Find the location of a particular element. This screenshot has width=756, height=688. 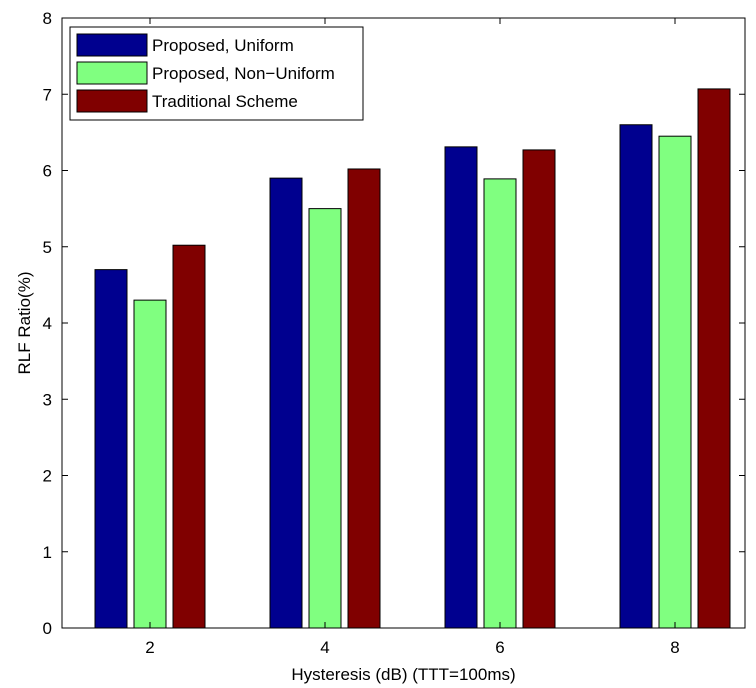

legend-label-2: Proposed, Non−Uniform is located at coordinates (243, 73).